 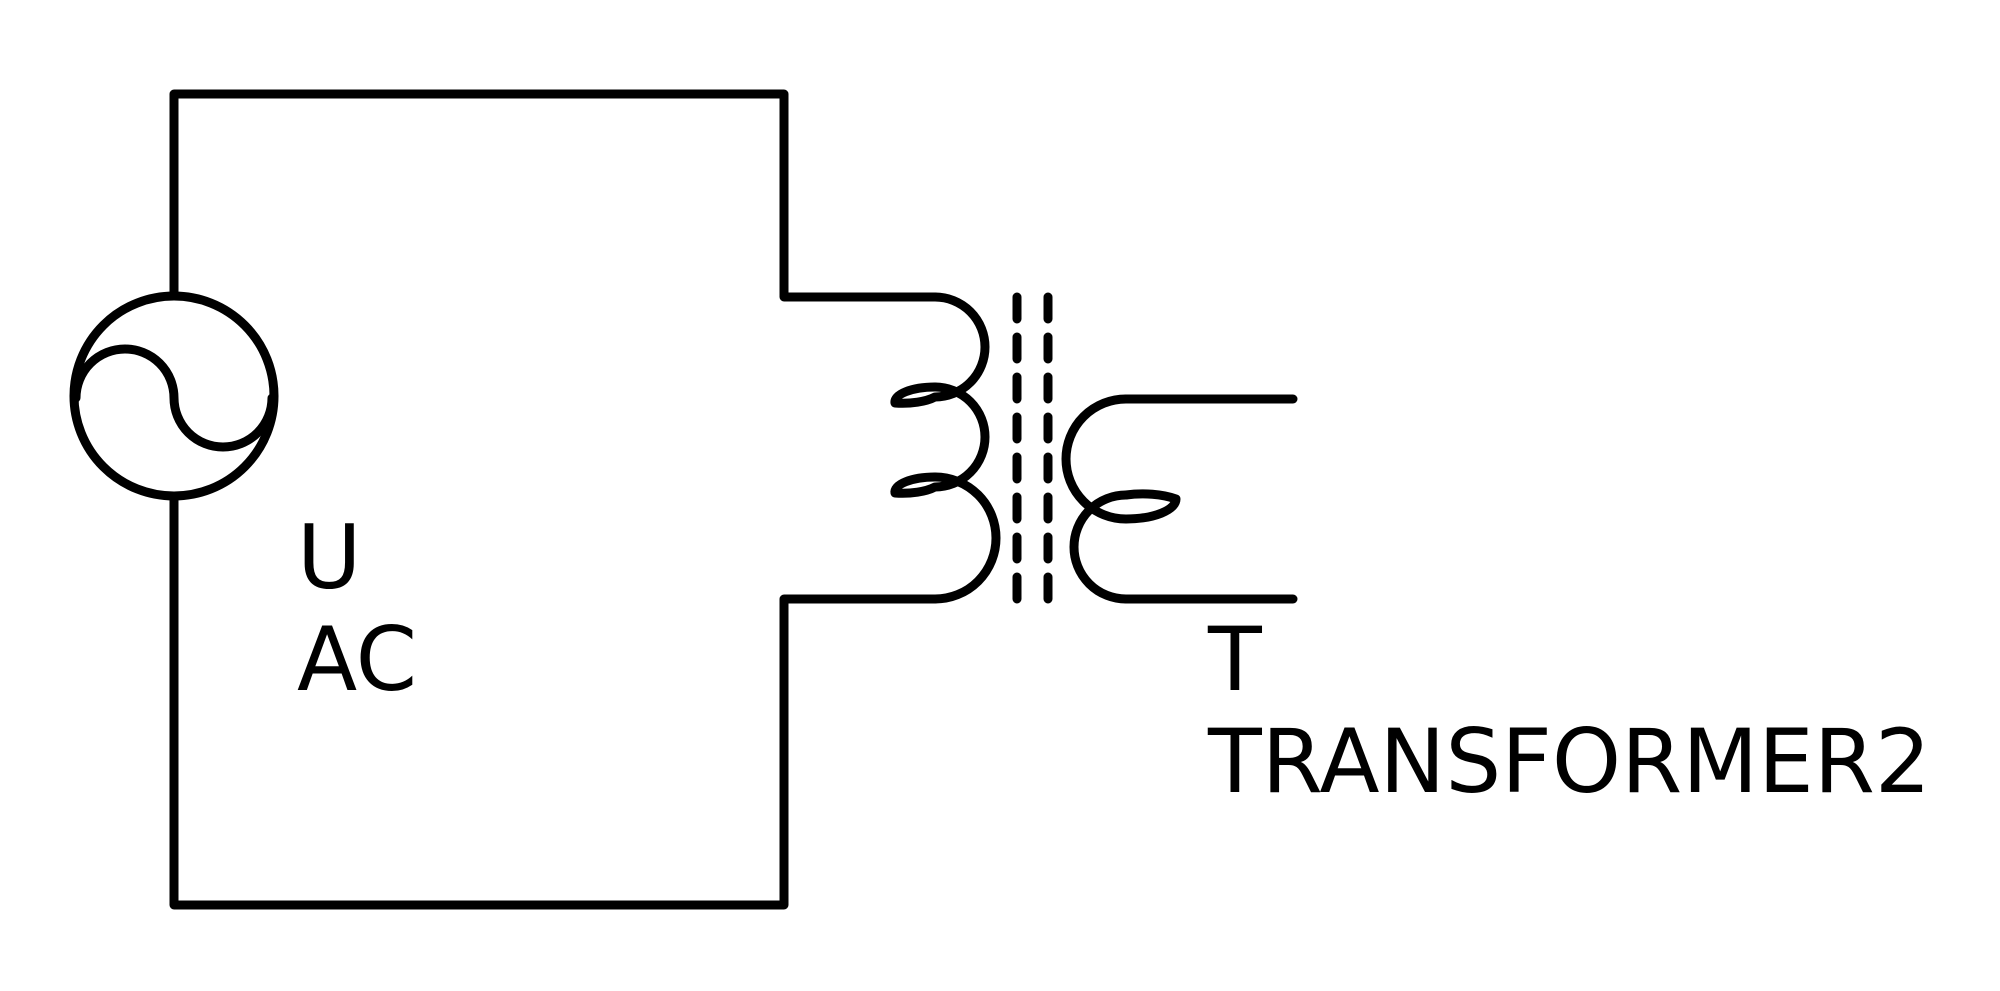 I want to click on transformer-output-leads, so click(x=1209, y=499).